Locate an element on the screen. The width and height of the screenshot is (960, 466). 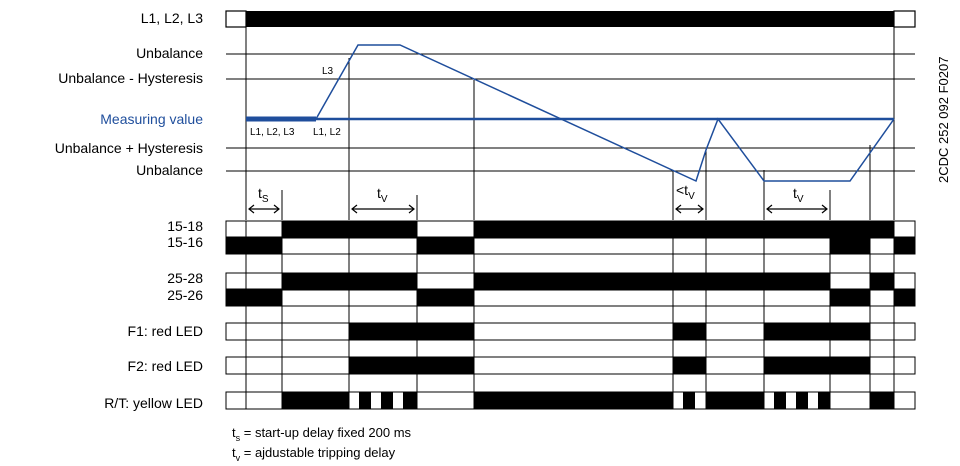
label-relay-15-16: 15-16 is located at coordinates (185, 242).